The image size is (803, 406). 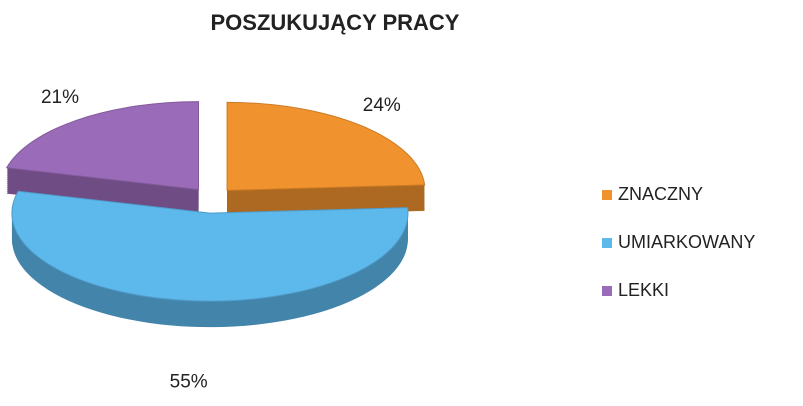 What do you see at coordinates (382, 105) in the screenshot?
I see `data-label: 24%` at bounding box center [382, 105].